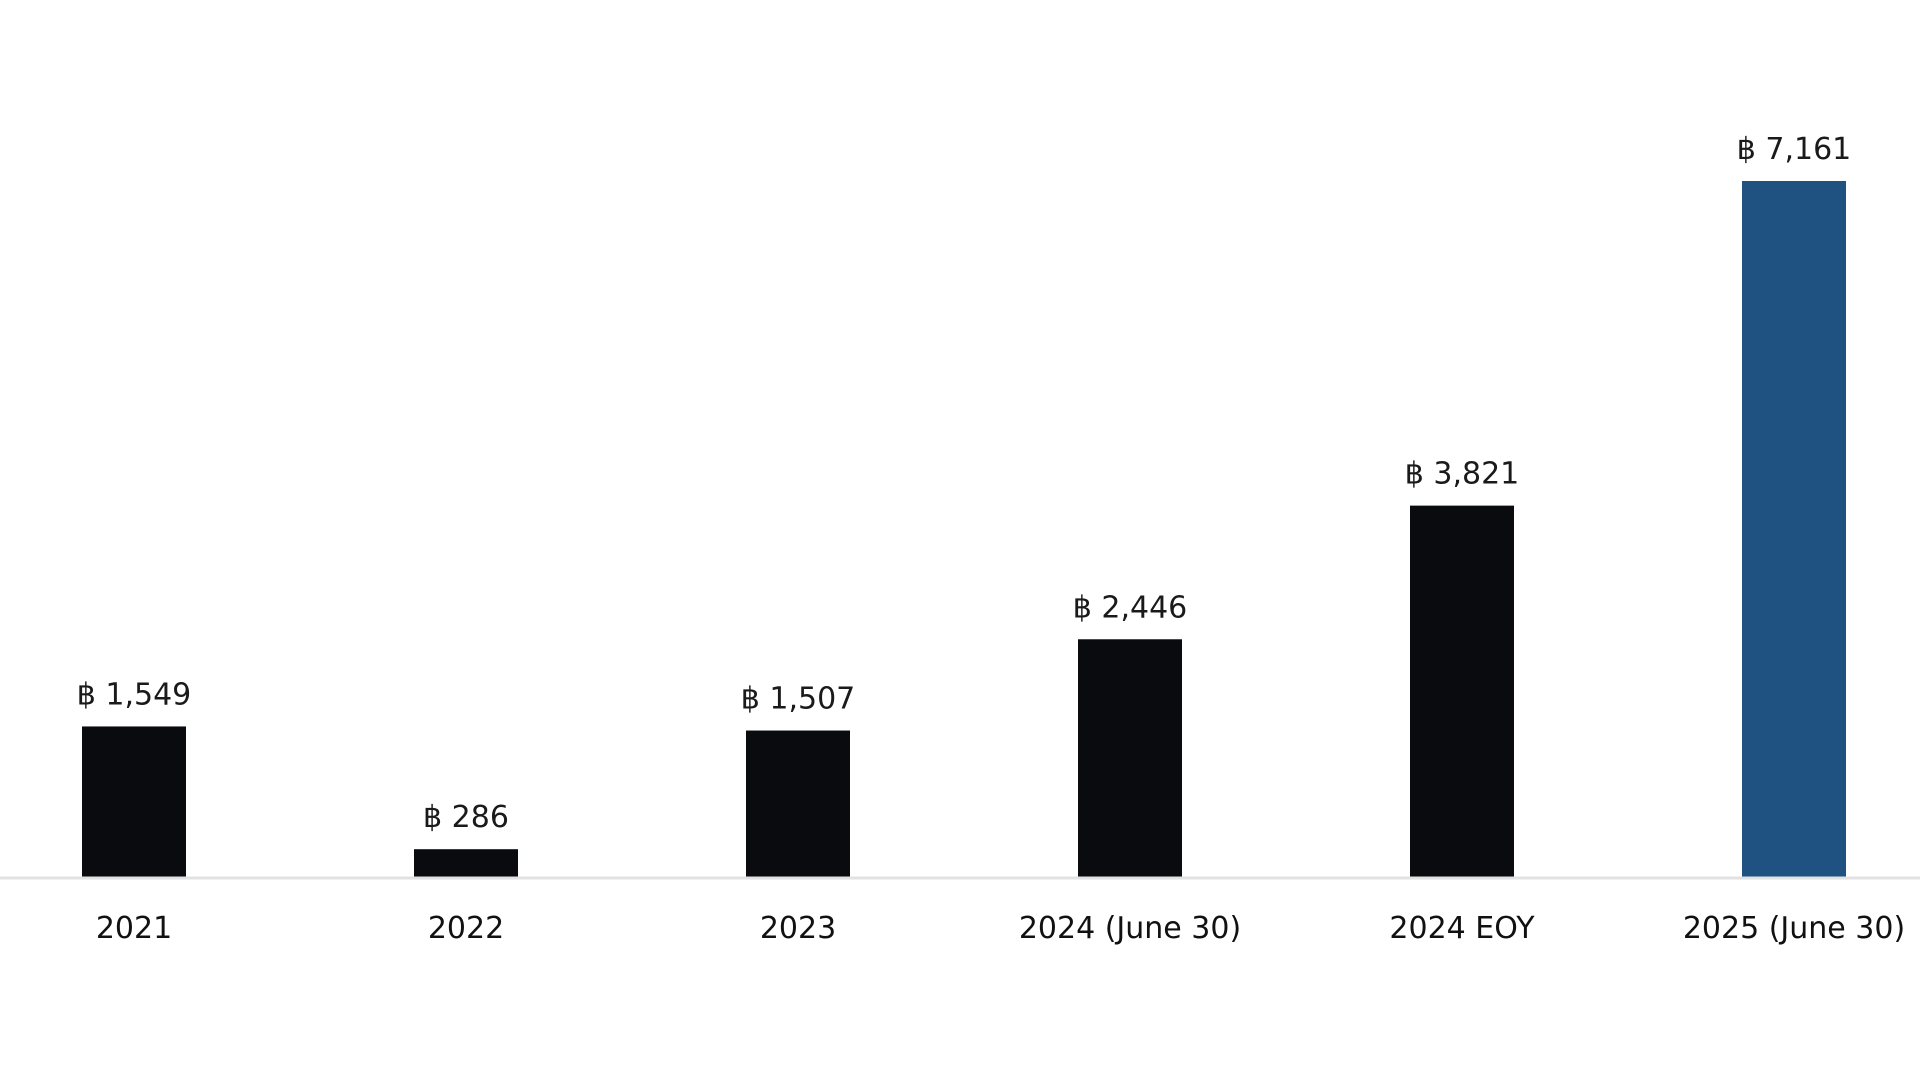  Describe the element at coordinates (1794, 149) in the screenshot. I see `value-label-5: ฿ 7,161` at that location.